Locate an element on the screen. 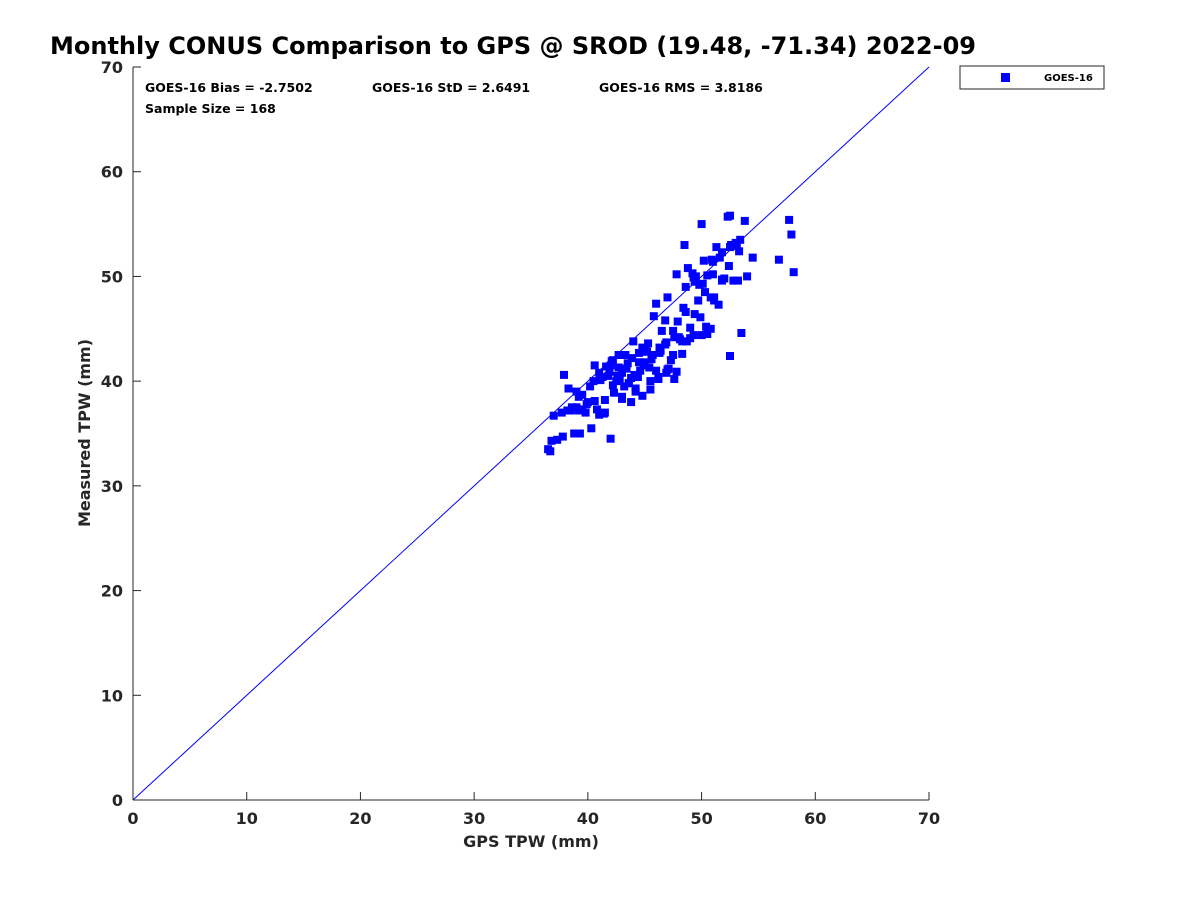  y-tick-label: 0 is located at coordinates (117, 800).